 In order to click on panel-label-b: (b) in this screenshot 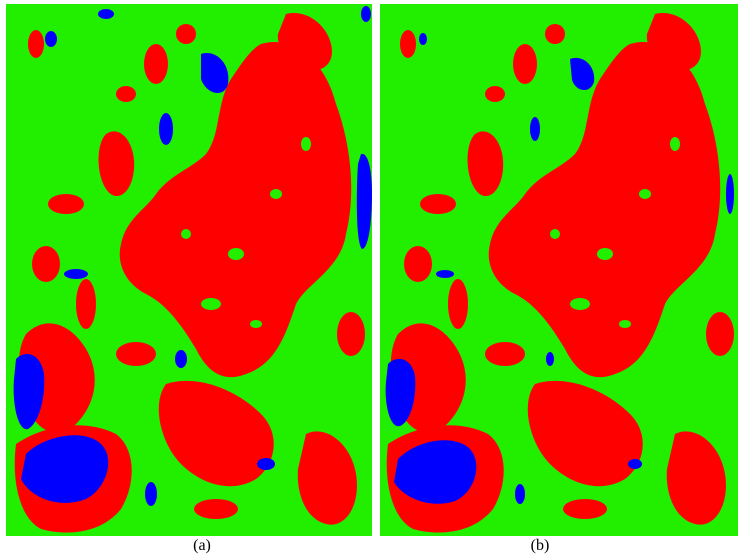, I will do `click(540, 545)`.